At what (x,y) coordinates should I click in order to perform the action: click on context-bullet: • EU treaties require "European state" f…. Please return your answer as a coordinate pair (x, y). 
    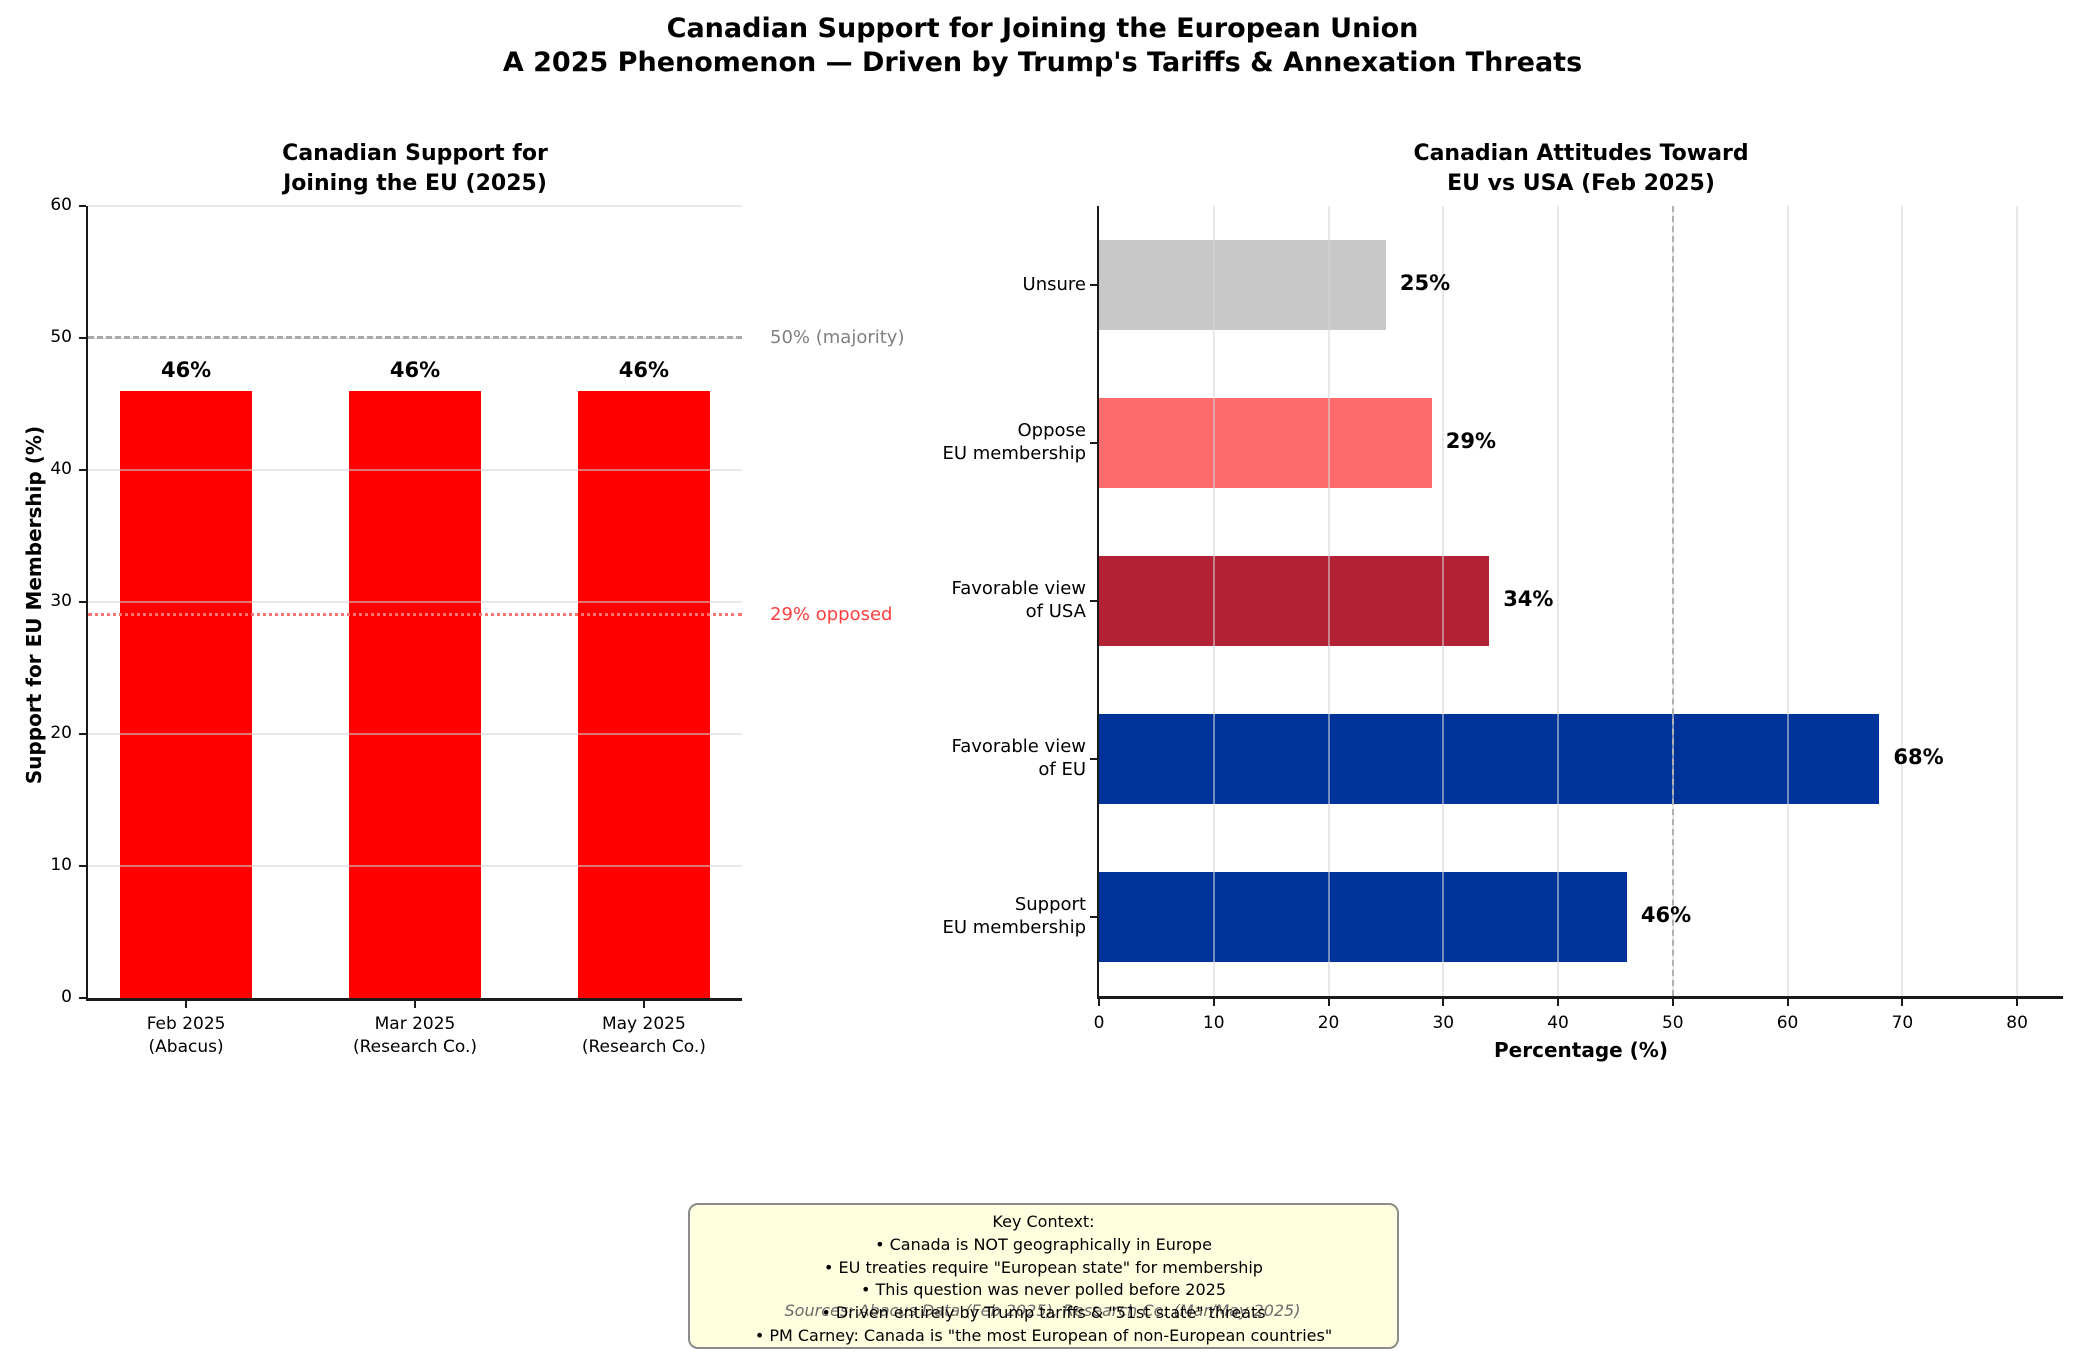
    Looking at the image, I should click on (1043, 1267).